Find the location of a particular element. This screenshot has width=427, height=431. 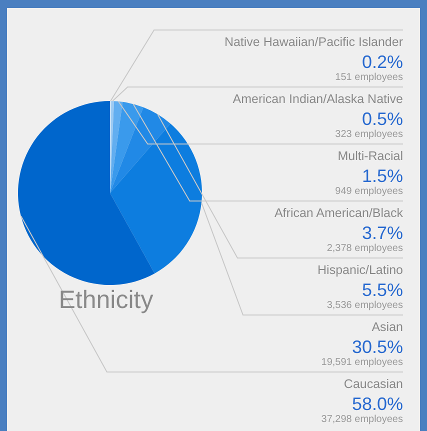

data-label: 30.5% is located at coordinates (377, 347).